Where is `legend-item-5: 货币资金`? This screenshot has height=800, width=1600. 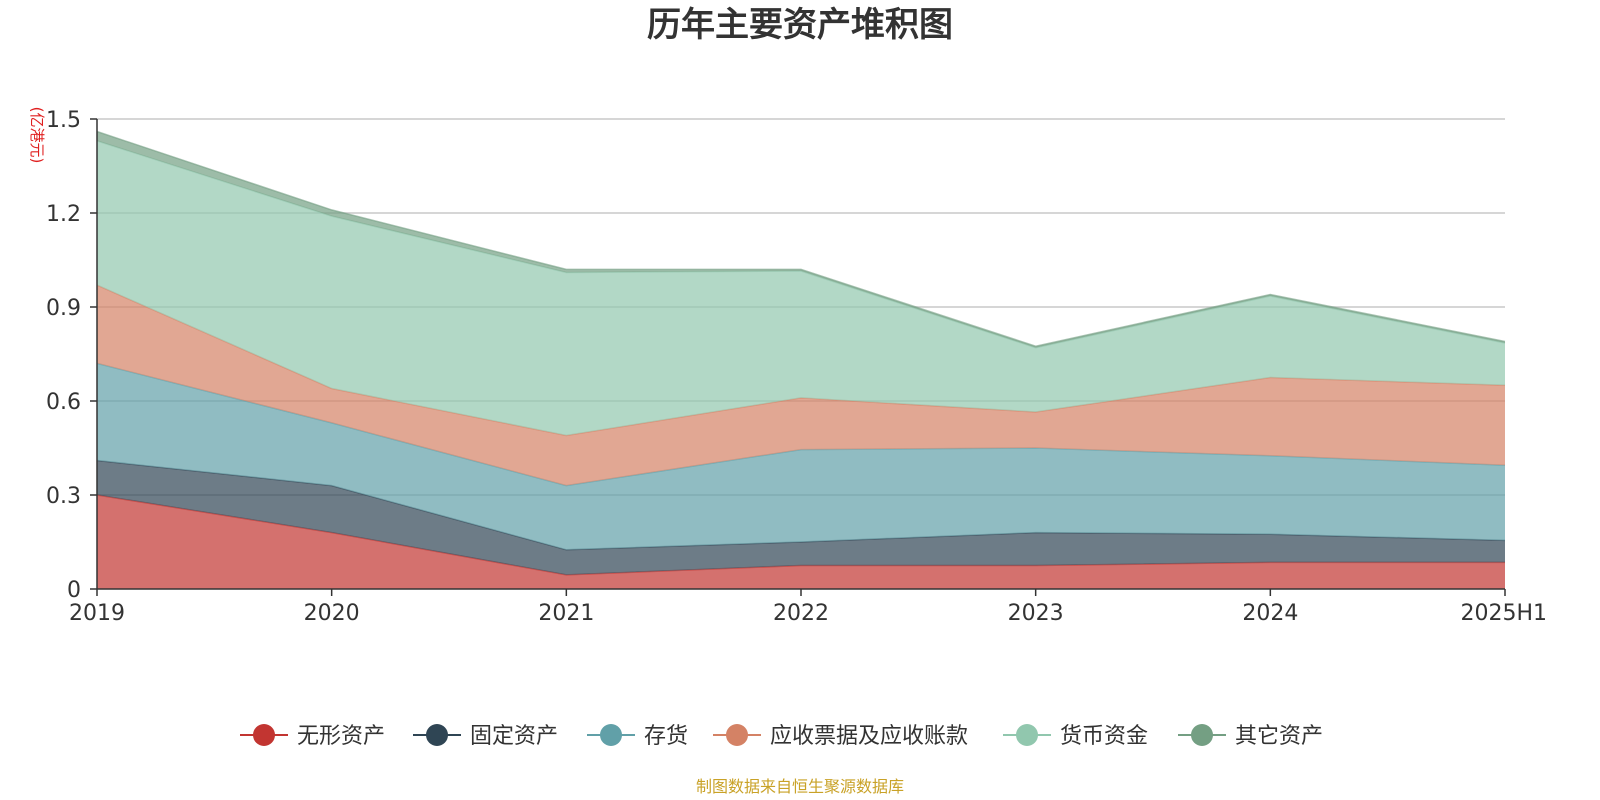
legend-item-5: 货币资金 is located at coordinates (1075, 736).